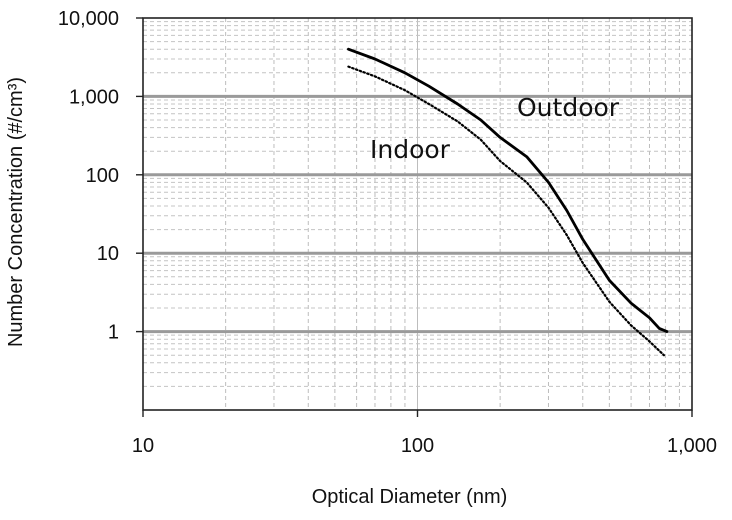 The image size is (732, 520). Describe the element at coordinates (16, 212) in the screenshot. I see `y-axis-label: Number Concentration (#/cm³)` at that location.